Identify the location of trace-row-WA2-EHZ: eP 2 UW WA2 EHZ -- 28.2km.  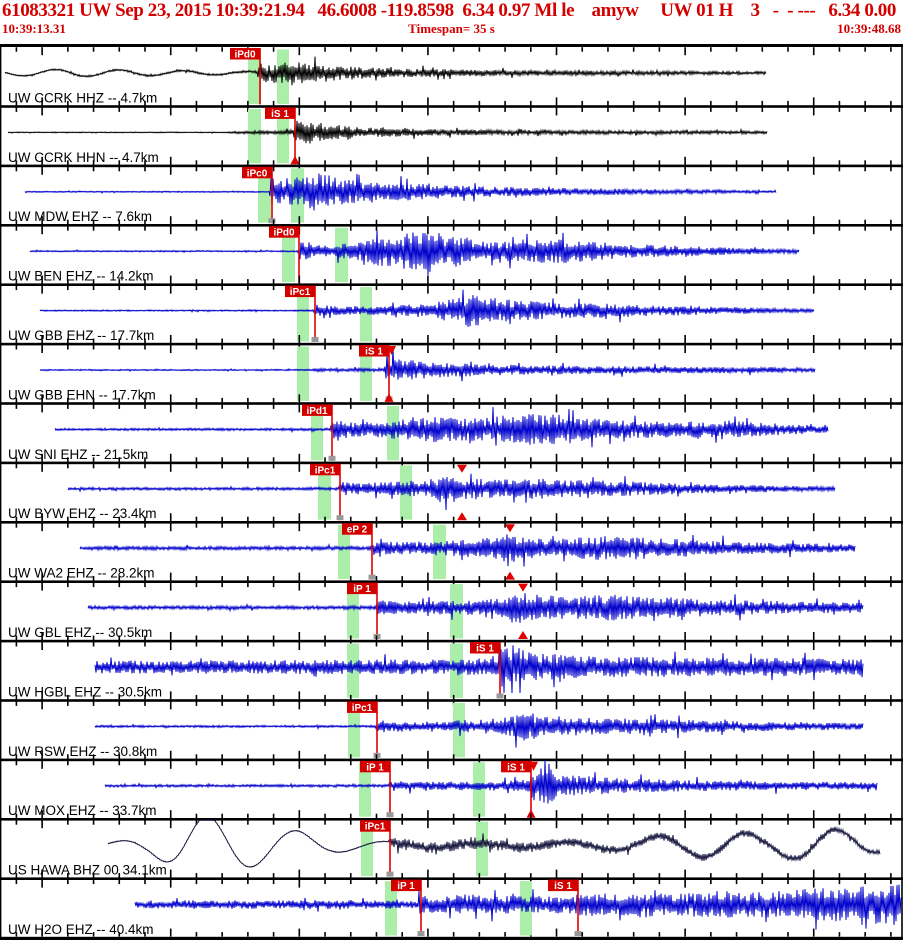
(451, 553).